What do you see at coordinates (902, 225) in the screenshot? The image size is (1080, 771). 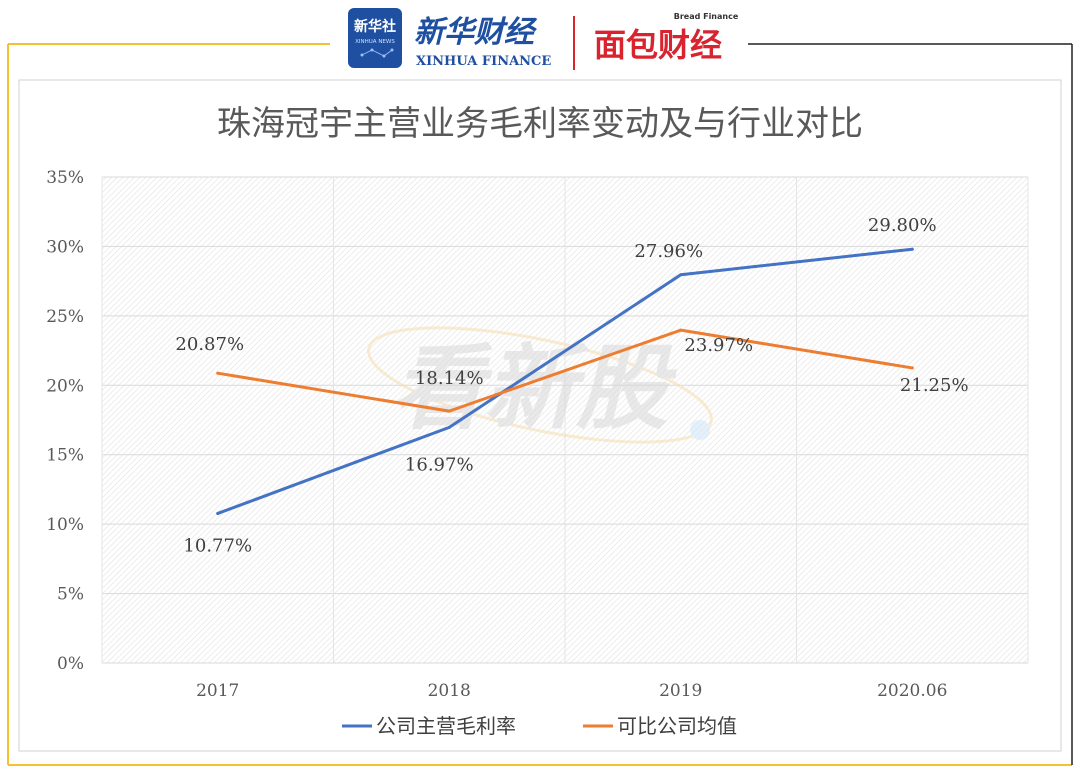 I see `data-label: 29.80%` at bounding box center [902, 225].